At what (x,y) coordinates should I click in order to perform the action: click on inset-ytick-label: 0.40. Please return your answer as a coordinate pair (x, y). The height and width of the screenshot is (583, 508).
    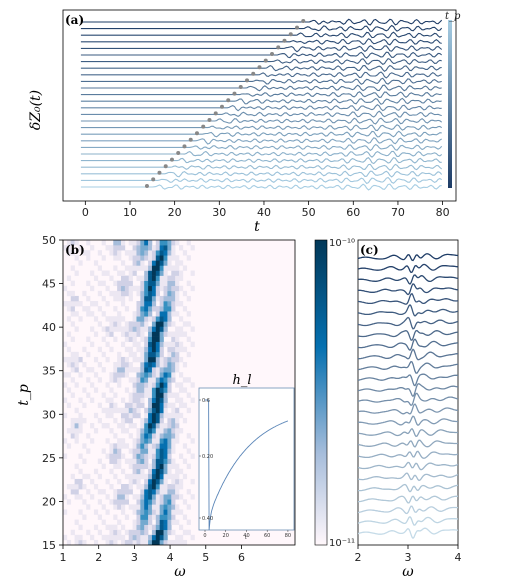
    Looking at the image, I should click on (207, 519).